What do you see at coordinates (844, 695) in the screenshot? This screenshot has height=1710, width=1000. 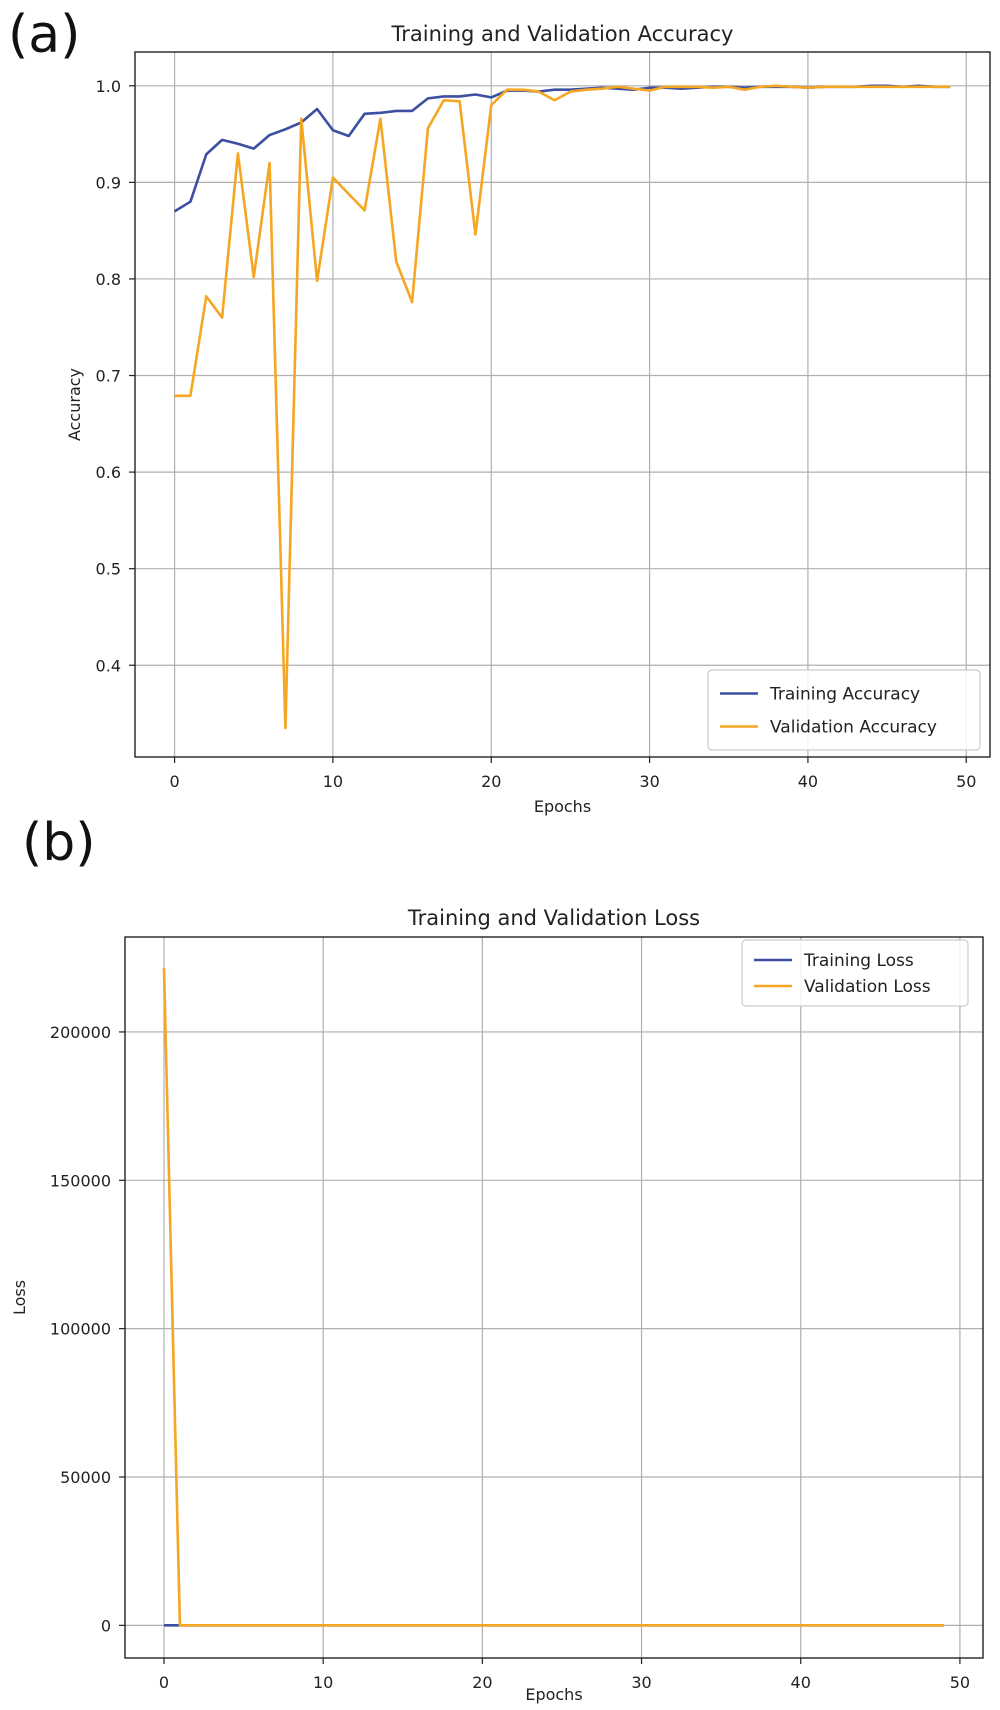 I see `legend-label: Training Accuracy` at bounding box center [844, 695].